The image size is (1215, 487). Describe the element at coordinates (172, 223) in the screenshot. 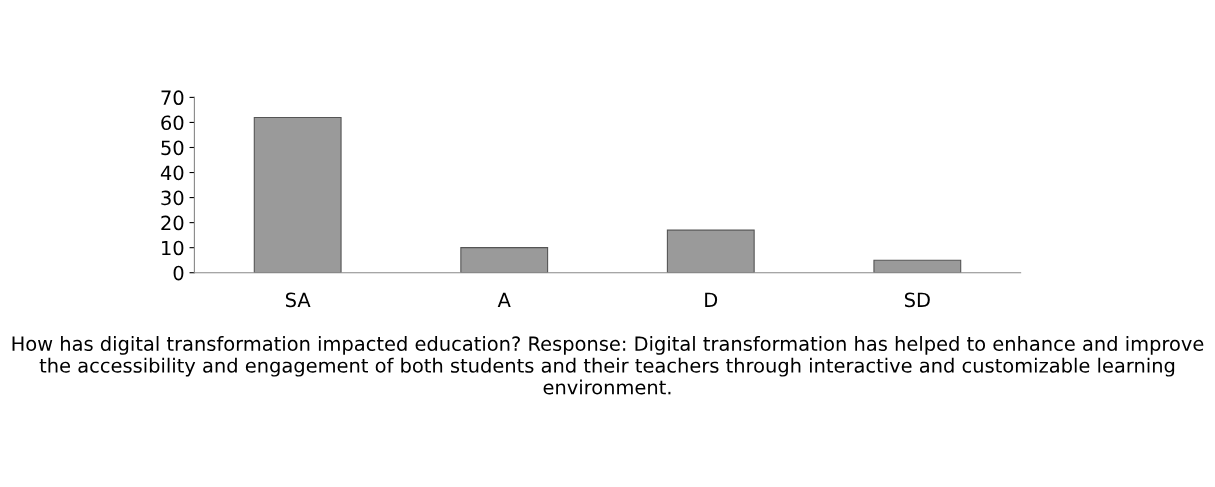

I see `y-tick-label: 20` at that location.